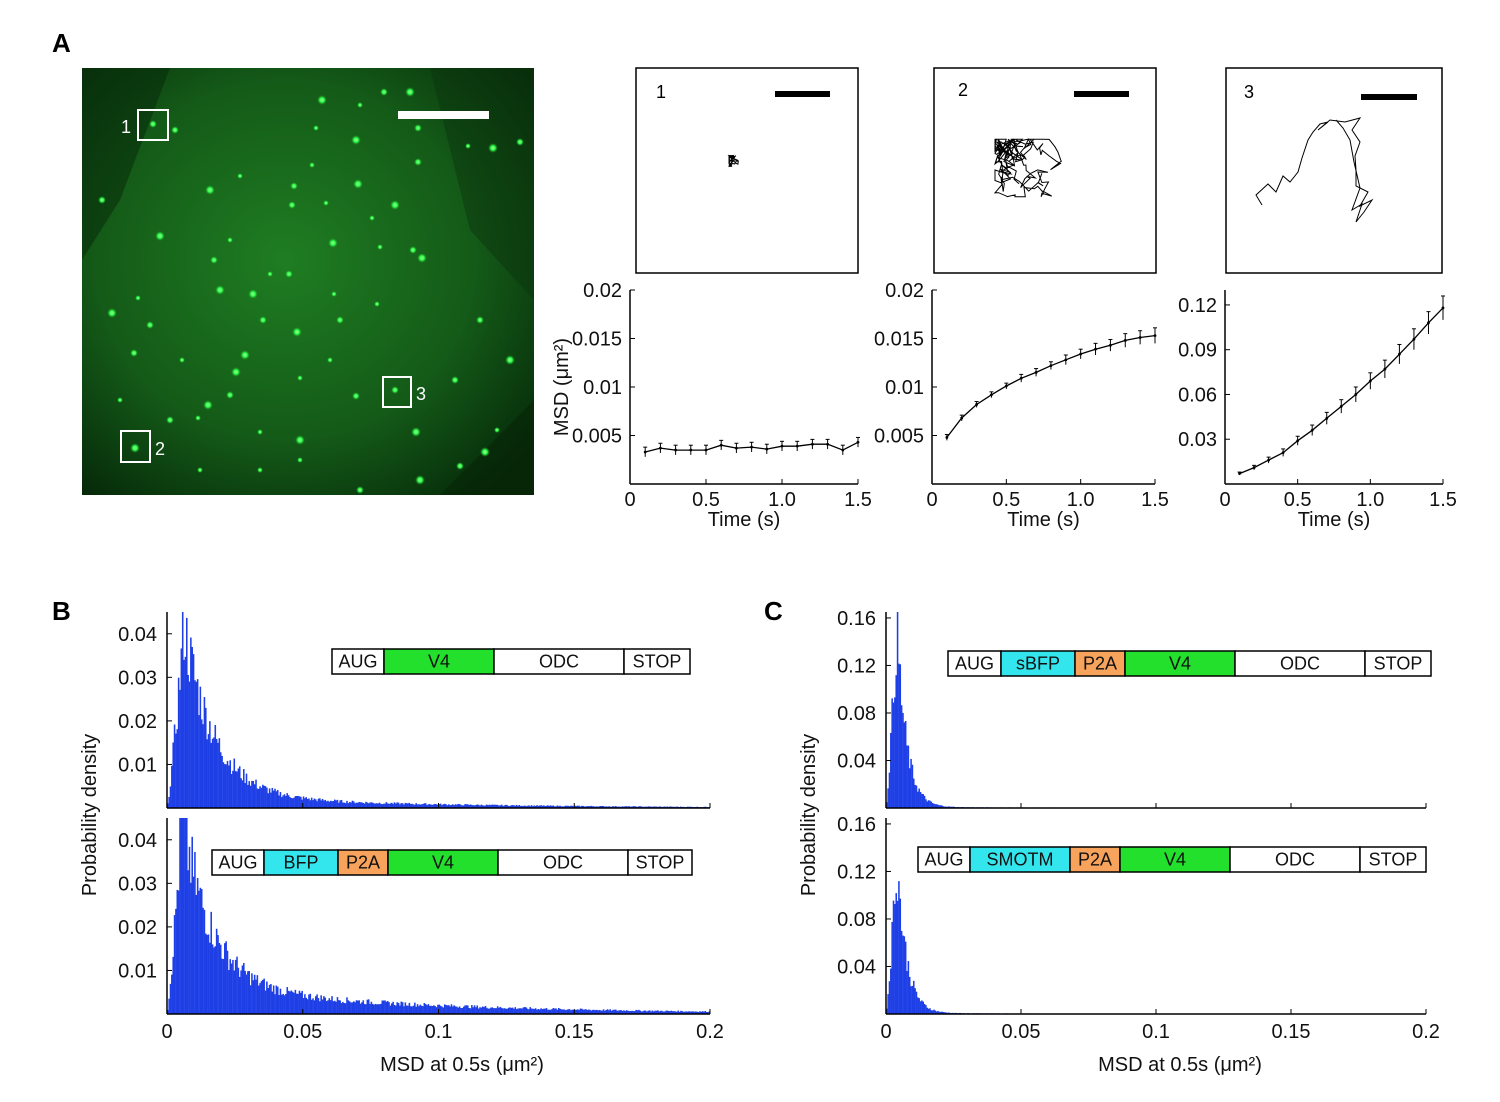 This screenshot has height=1102, width=1500. I want to click on construct-segment-stop, so click(1398, 663).